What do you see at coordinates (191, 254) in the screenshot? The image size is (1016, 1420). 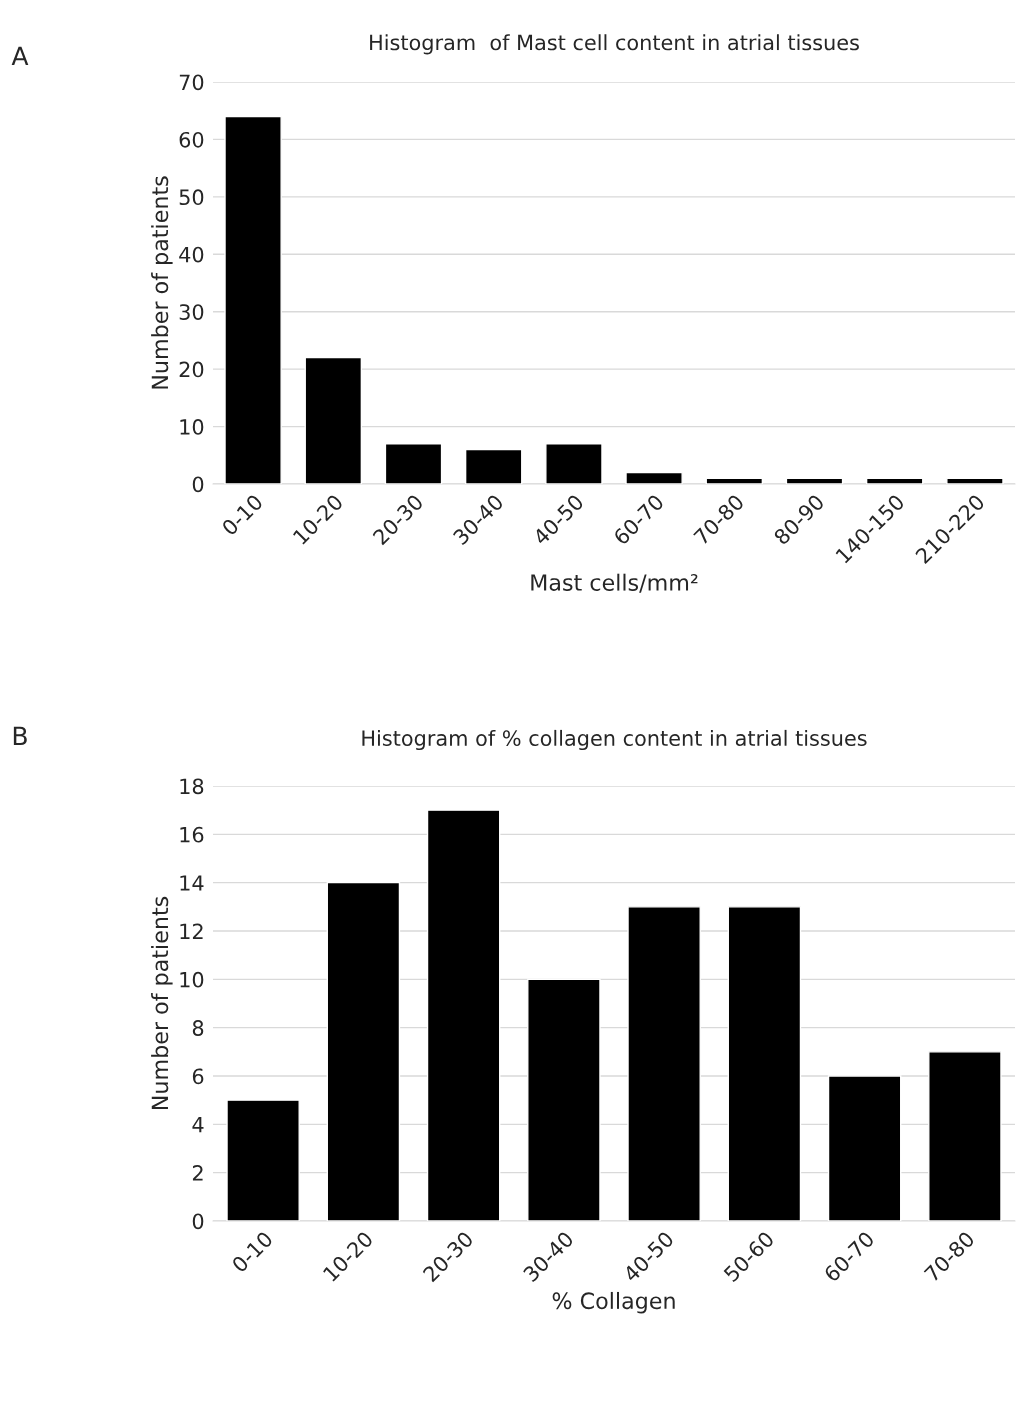 I see `y-tick-label: 40` at bounding box center [191, 254].